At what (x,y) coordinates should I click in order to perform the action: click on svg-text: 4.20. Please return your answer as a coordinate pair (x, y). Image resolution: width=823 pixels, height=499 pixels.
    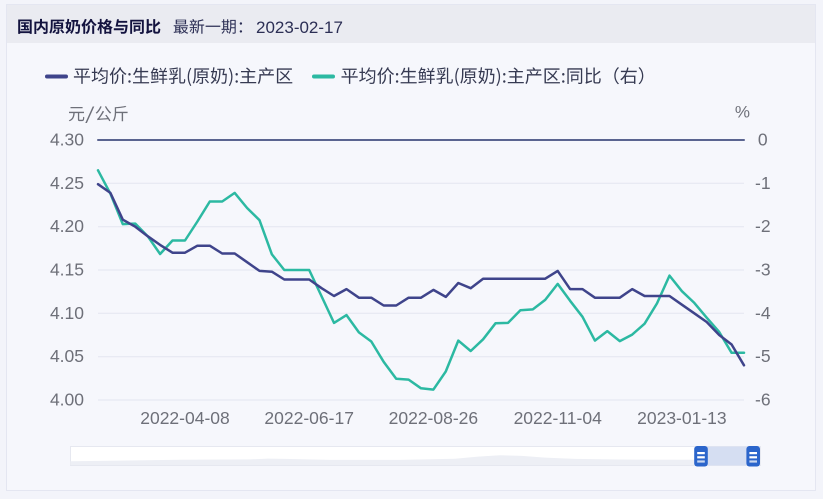
    Looking at the image, I should click on (67, 226).